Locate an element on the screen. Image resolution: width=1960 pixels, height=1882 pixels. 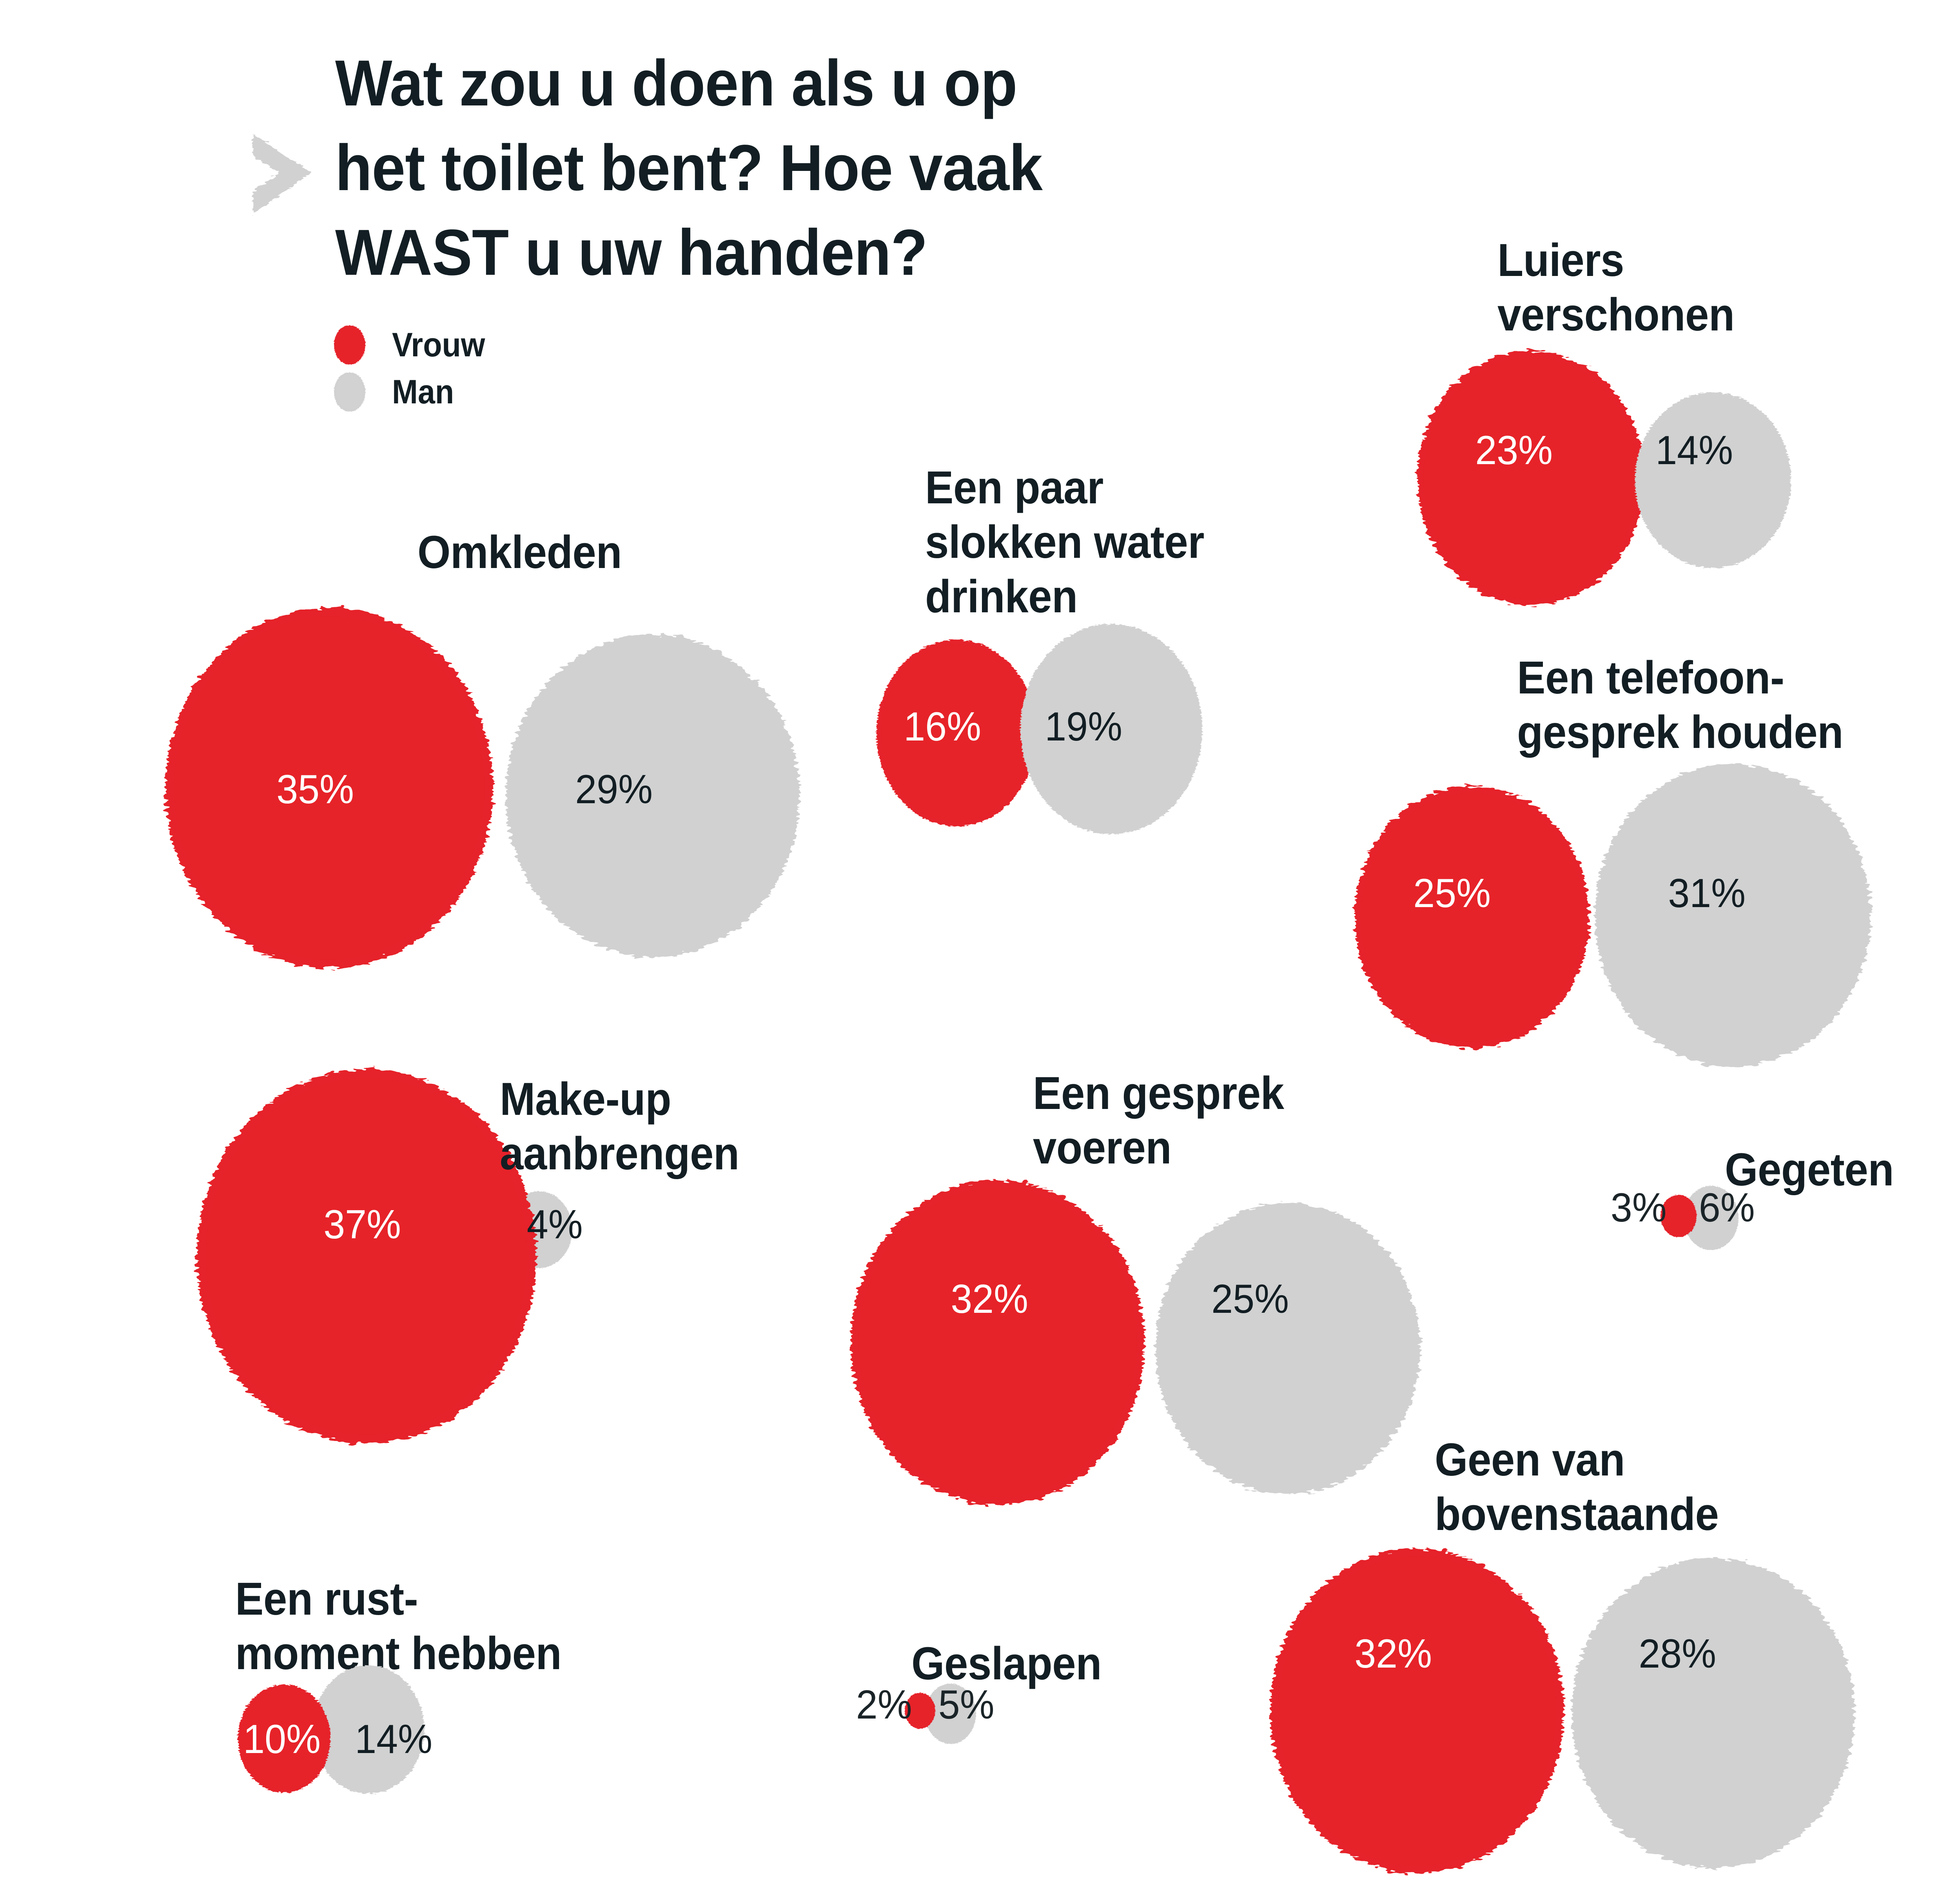
value-man-omkleden: 29% is located at coordinates (614, 789).